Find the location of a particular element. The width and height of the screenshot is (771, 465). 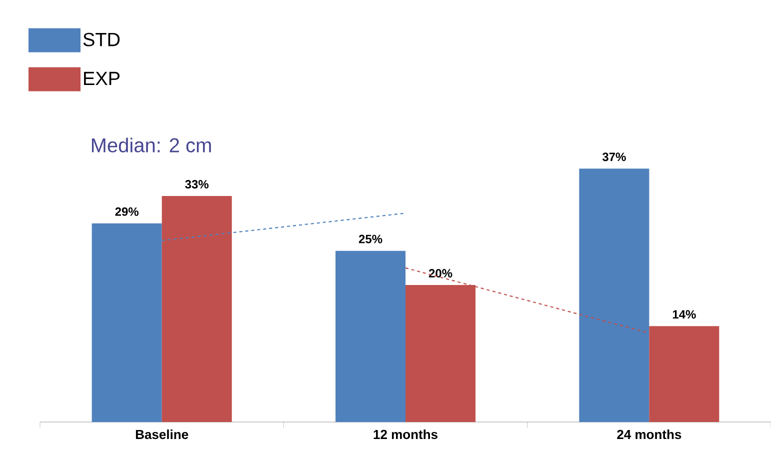

data-label: 25% is located at coordinates (370, 239).